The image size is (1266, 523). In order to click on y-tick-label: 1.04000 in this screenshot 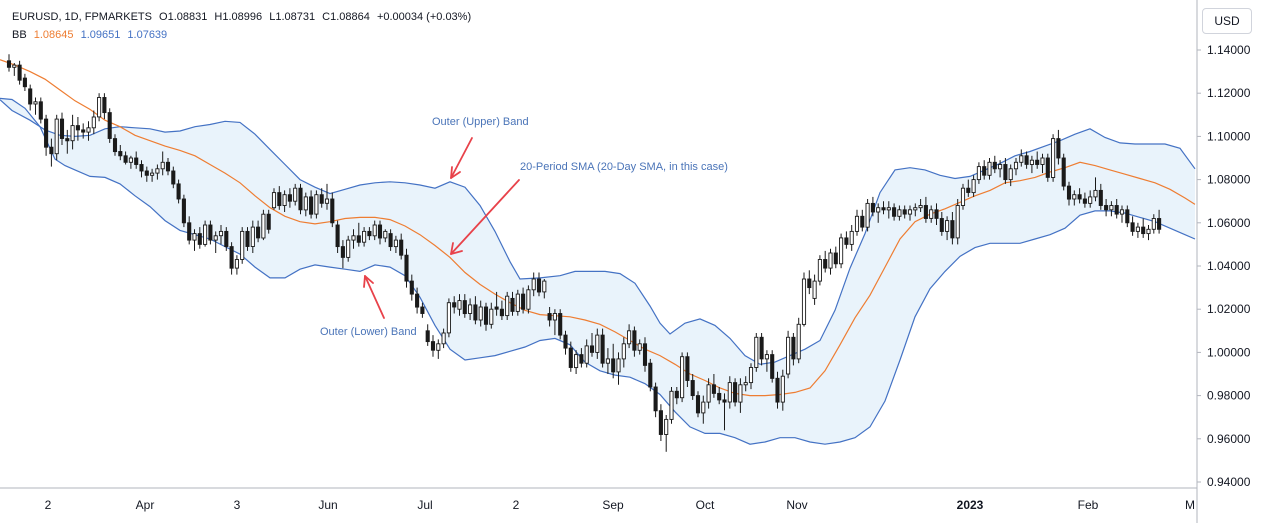, I will do `click(1229, 266)`.